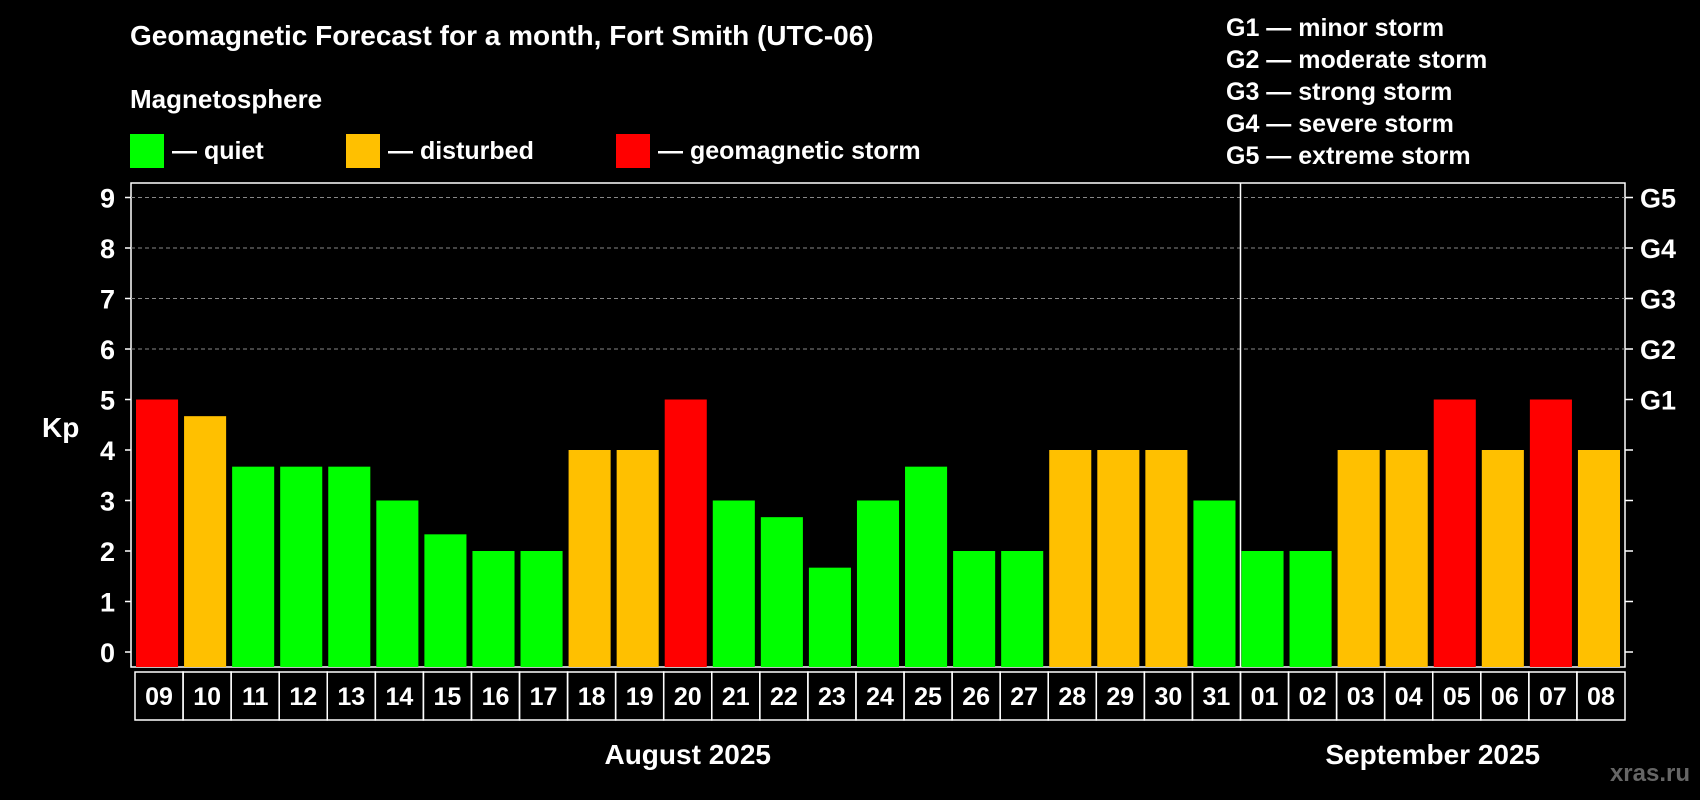  I want to click on legend-item-storm: — geomagnetic storm, so click(768, 151).